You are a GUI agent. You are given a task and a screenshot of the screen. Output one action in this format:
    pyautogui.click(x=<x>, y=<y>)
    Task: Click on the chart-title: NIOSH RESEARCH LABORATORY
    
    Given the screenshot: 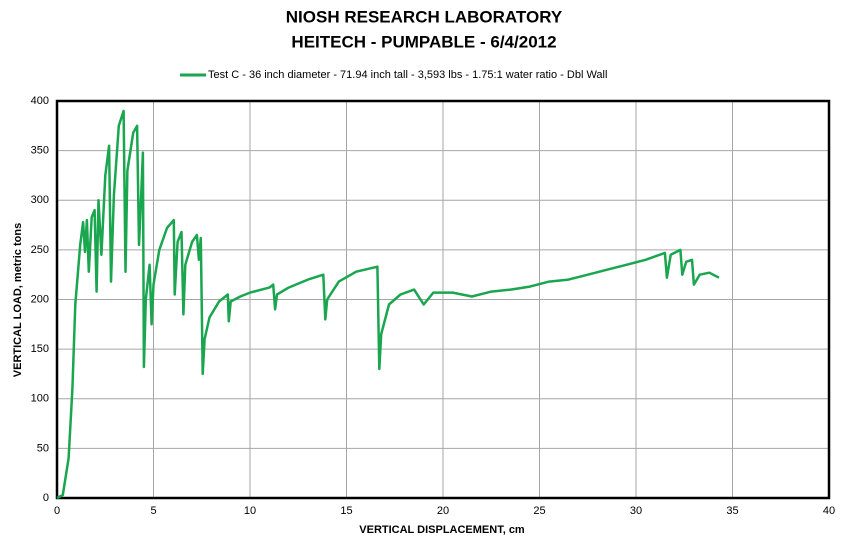 What is the action you would take?
    pyautogui.click(x=424, y=16)
    